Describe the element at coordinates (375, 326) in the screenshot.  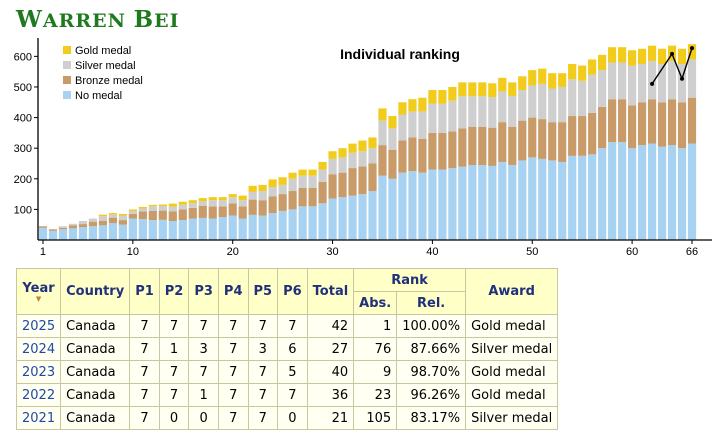
I see `cell-abs: 1` at that location.